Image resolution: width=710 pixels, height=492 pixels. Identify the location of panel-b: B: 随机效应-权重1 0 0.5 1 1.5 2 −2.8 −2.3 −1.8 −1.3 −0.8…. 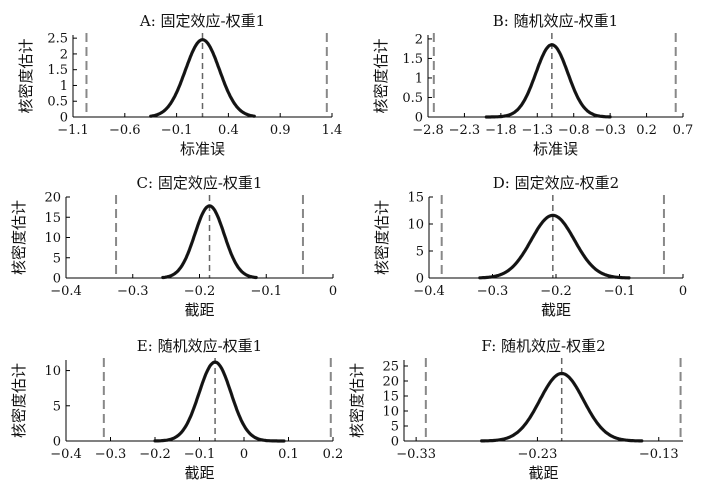
(532, 85).